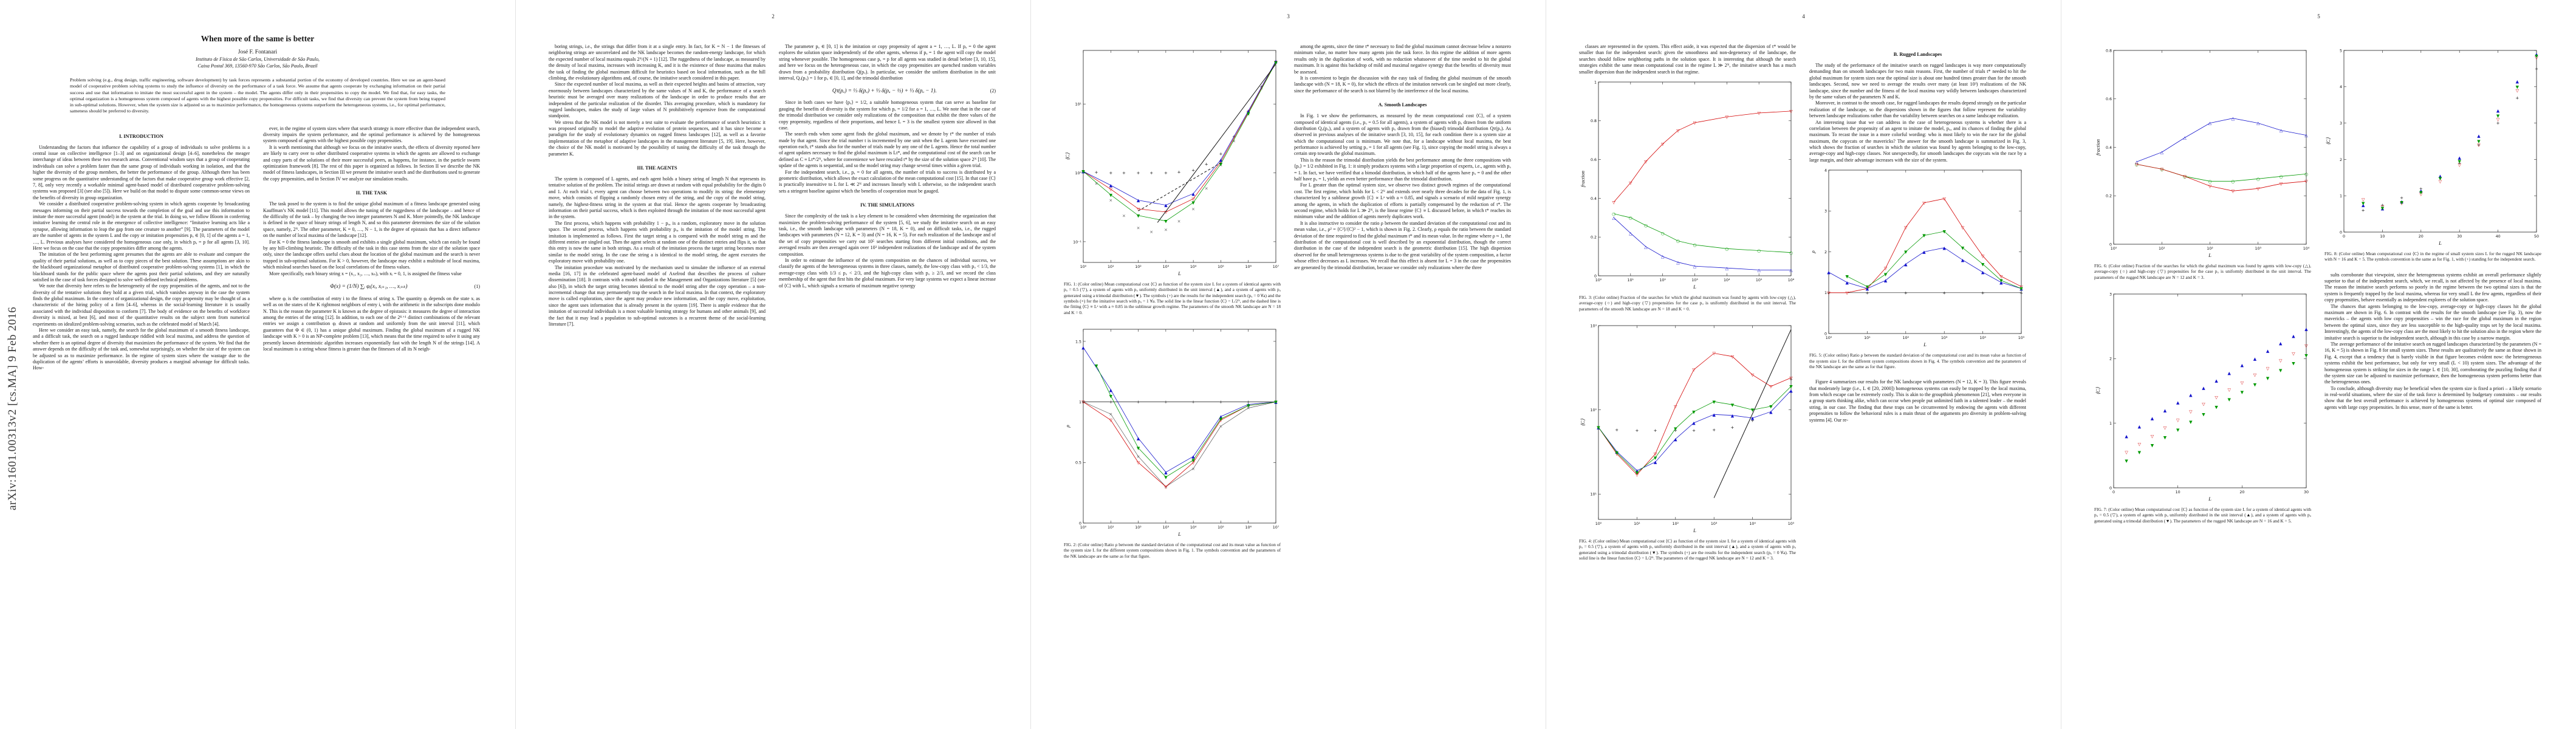  Describe the element at coordinates (2110, 245) in the screenshot. I see `svg-text: 0` at that location.